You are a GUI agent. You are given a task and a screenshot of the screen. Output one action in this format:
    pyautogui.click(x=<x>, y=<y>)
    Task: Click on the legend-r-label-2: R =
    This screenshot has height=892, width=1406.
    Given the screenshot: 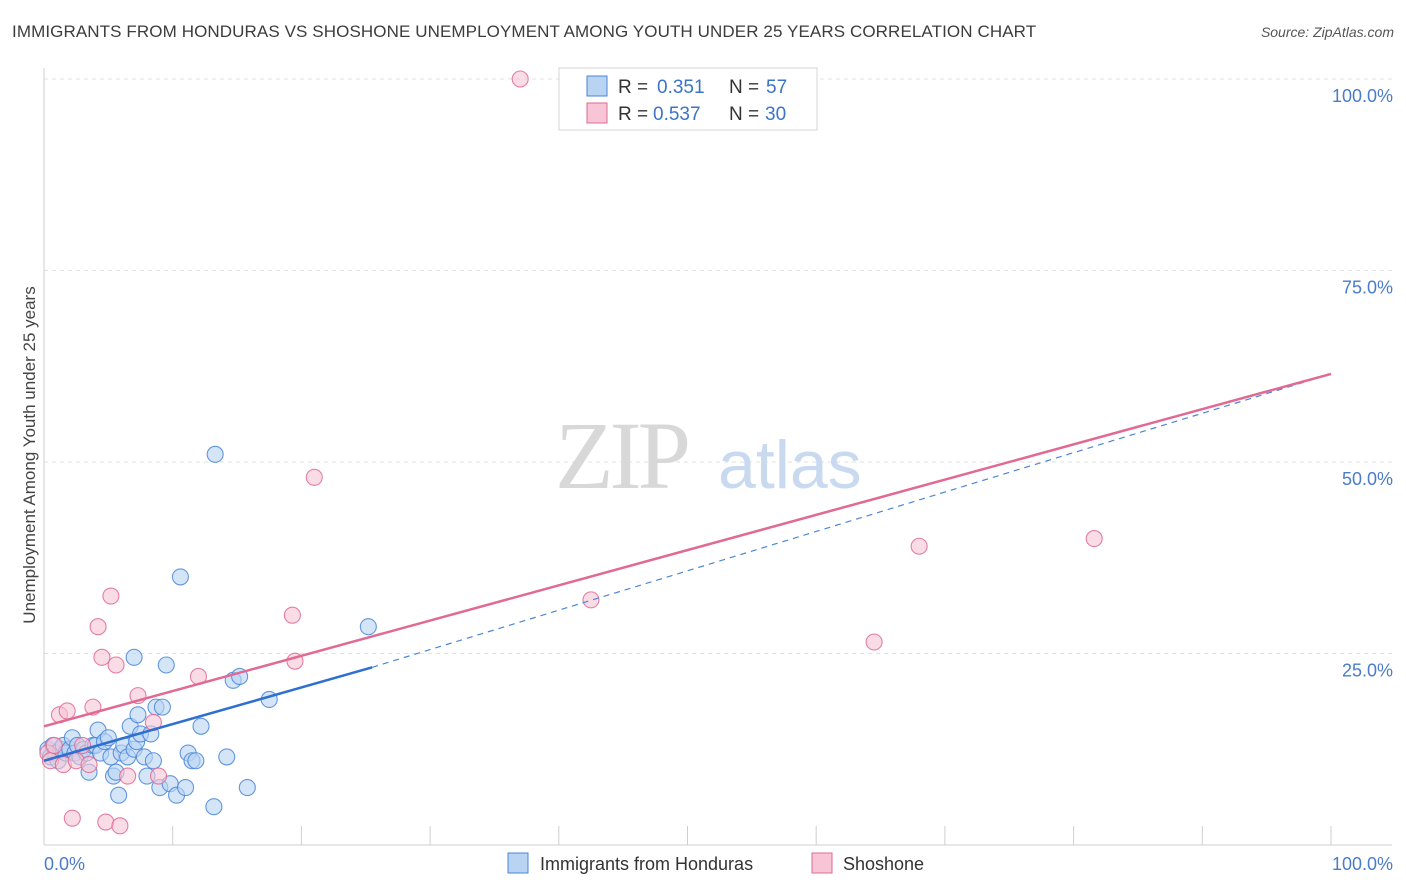 What is the action you would take?
    pyautogui.click(x=633, y=114)
    